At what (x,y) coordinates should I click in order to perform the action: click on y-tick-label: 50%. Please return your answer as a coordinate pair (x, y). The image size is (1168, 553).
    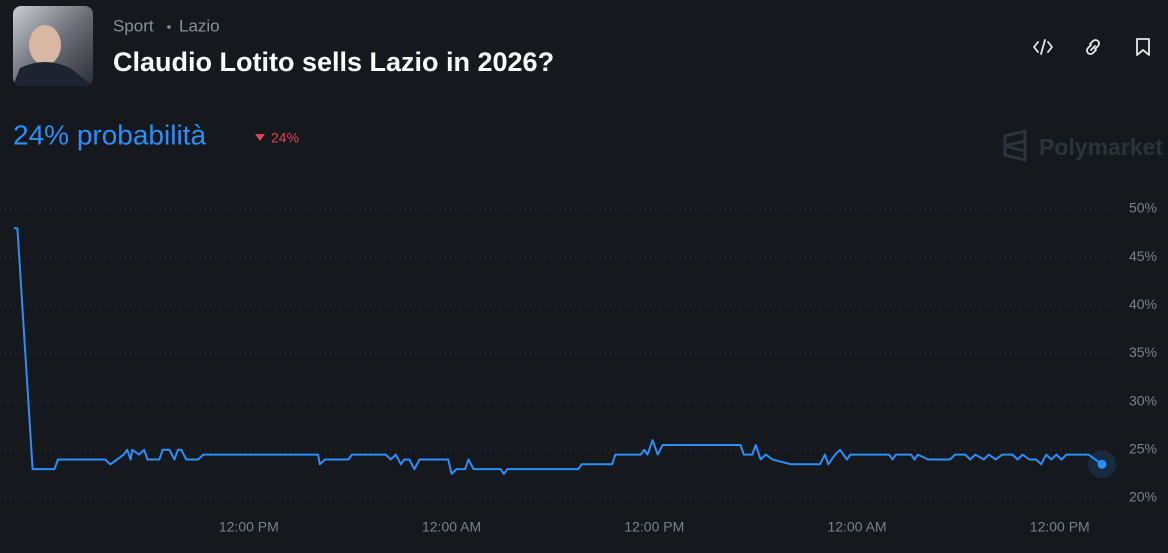
    Looking at the image, I should click on (1143, 208).